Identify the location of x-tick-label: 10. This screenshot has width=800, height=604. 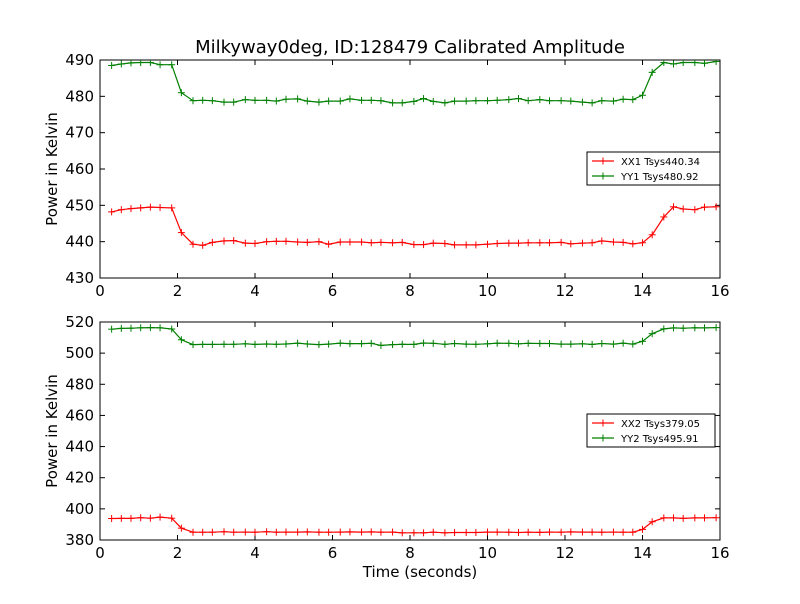
(487, 553).